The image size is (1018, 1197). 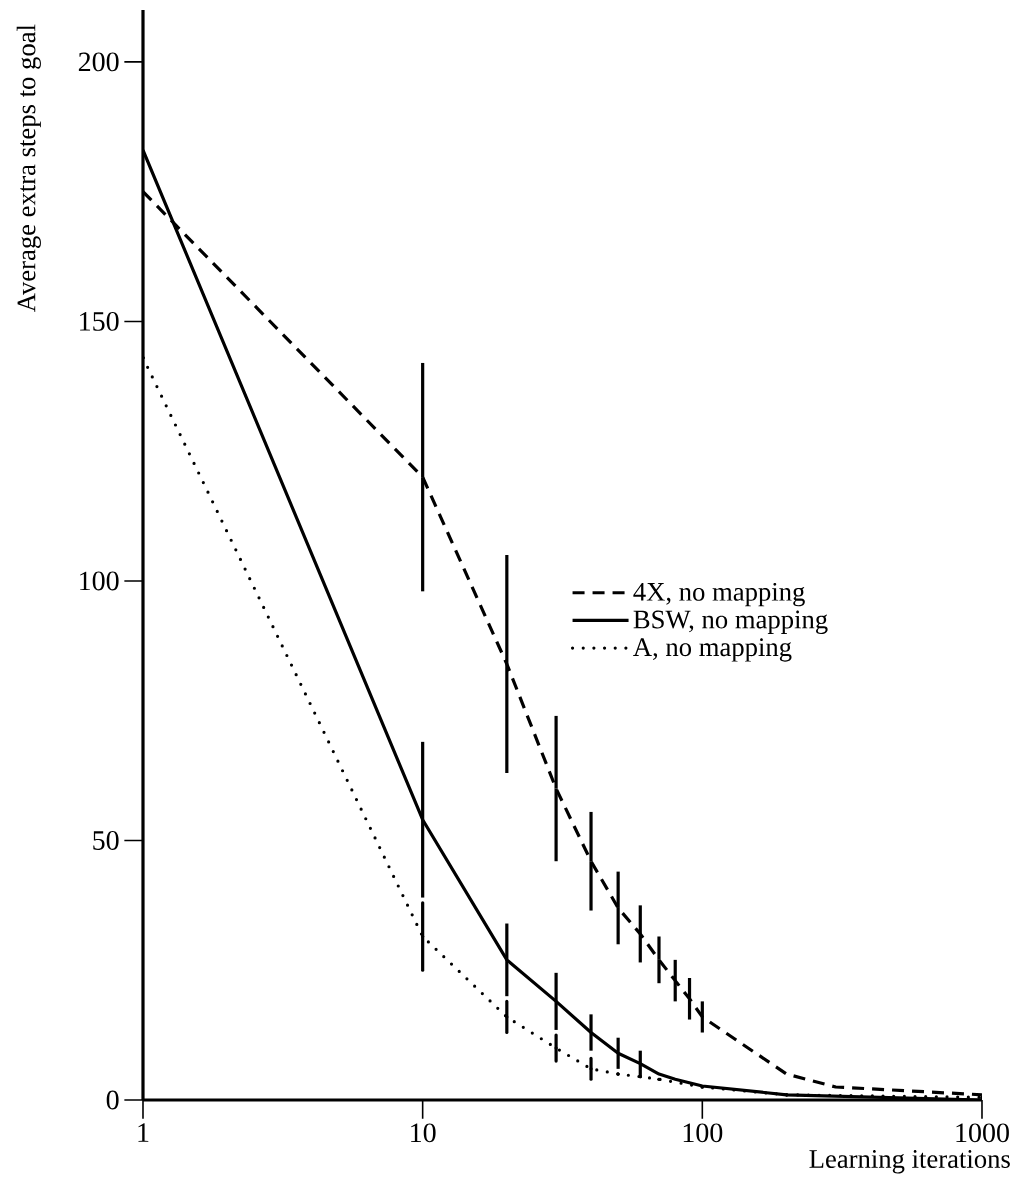 I want to click on y-tick-label: 200, so click(x=98, y=62).